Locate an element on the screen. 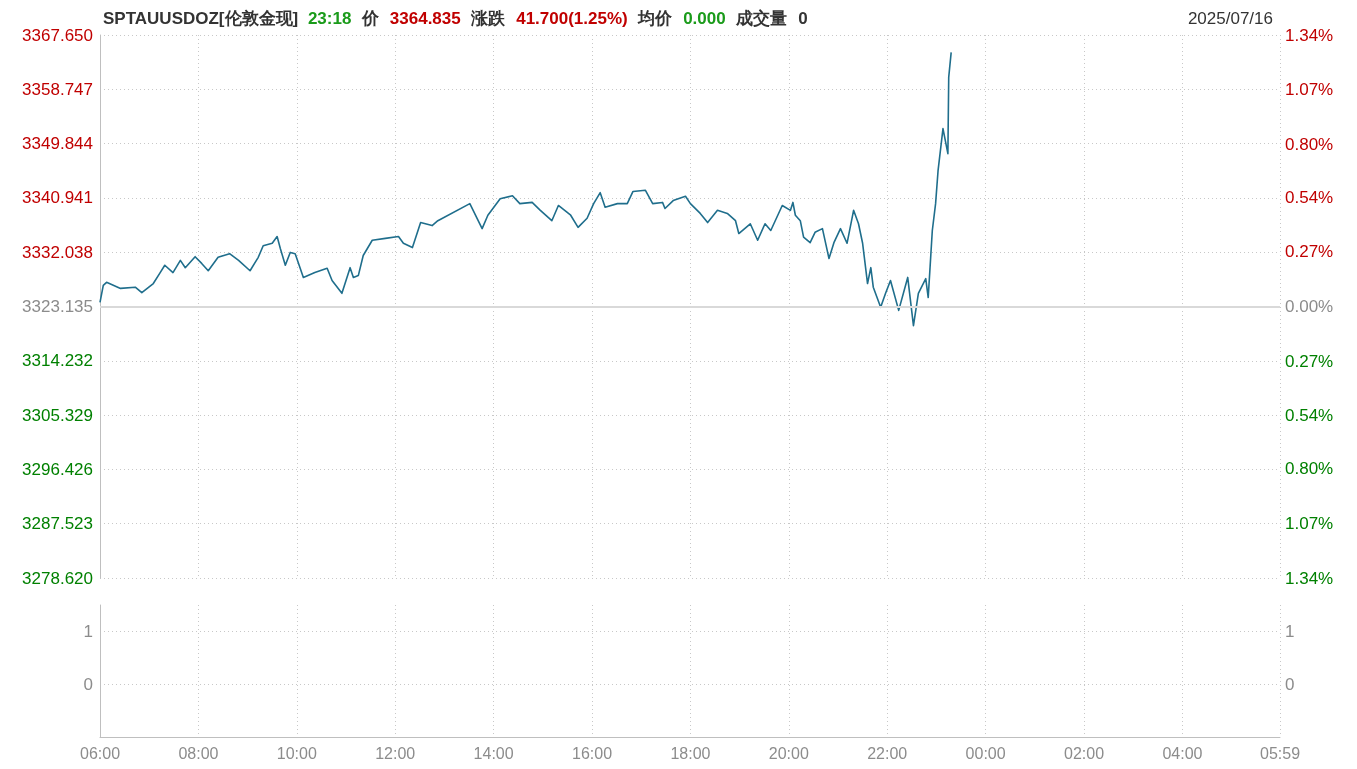  y-tick-label: 3332.038 is located at coordinates (57, 252).